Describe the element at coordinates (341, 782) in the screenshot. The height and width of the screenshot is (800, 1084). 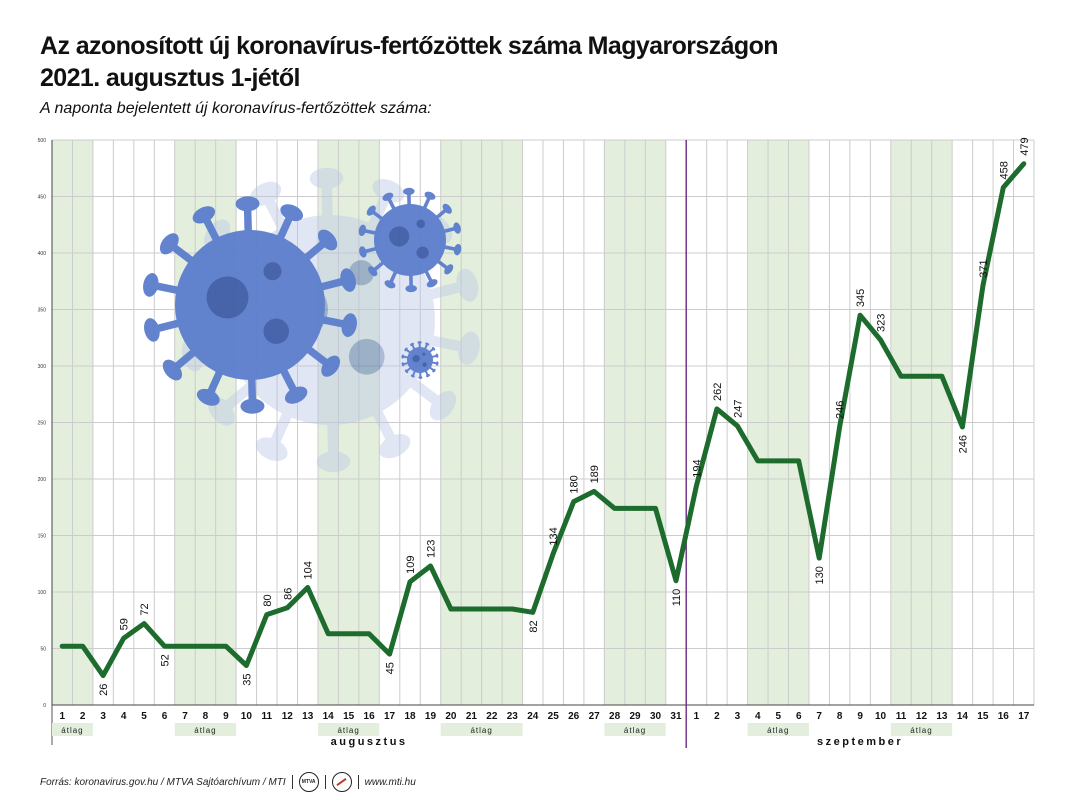
I see `mti-logo-icon` at that location.